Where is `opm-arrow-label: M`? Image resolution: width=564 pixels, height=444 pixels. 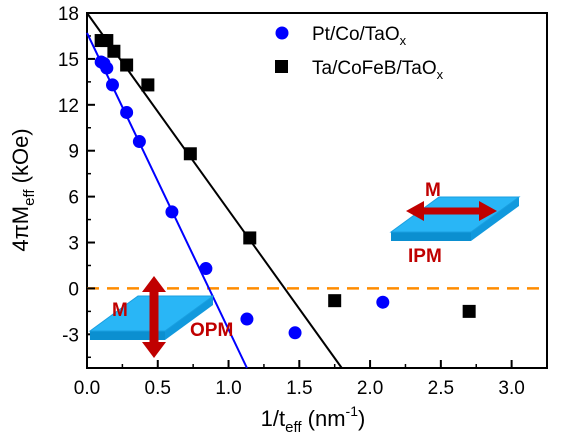
opm-arrow-label: M is located at coordinates (120, 310).